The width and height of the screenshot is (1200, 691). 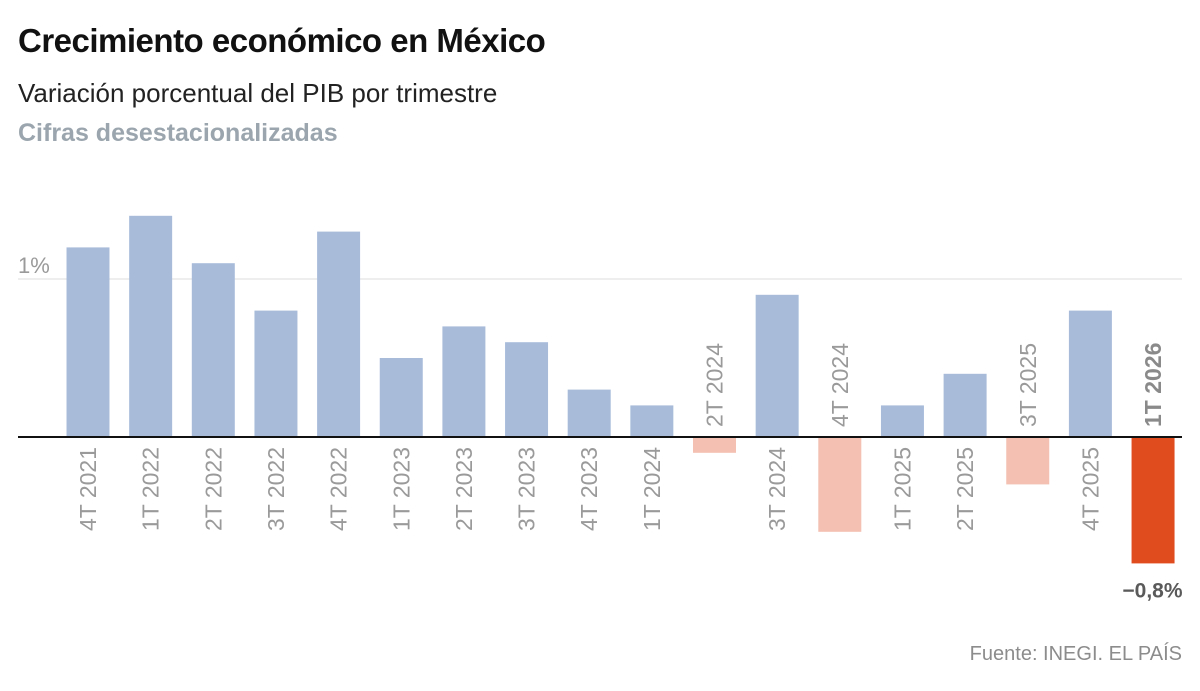 I want to click on category-label: 3T 2023, so click(x=527, y=489).